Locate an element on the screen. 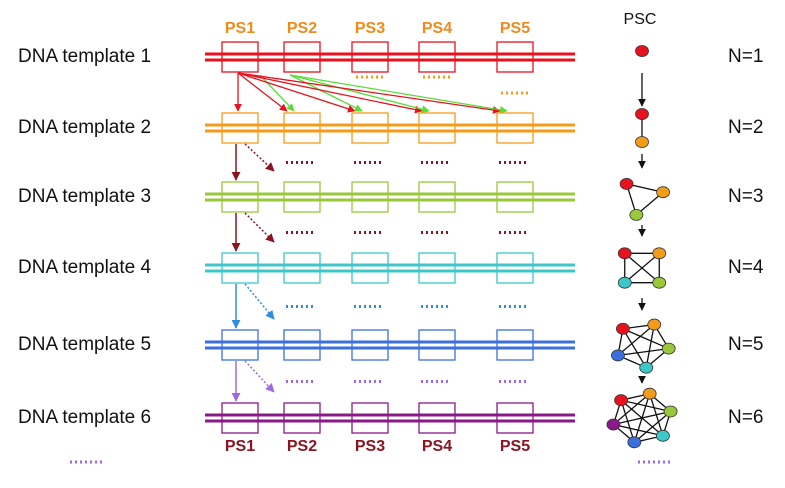 Image resolution: width=785 pixels, height=488 pixels. bottom-ps-label: PS5 is located at coordinates (515, 446).